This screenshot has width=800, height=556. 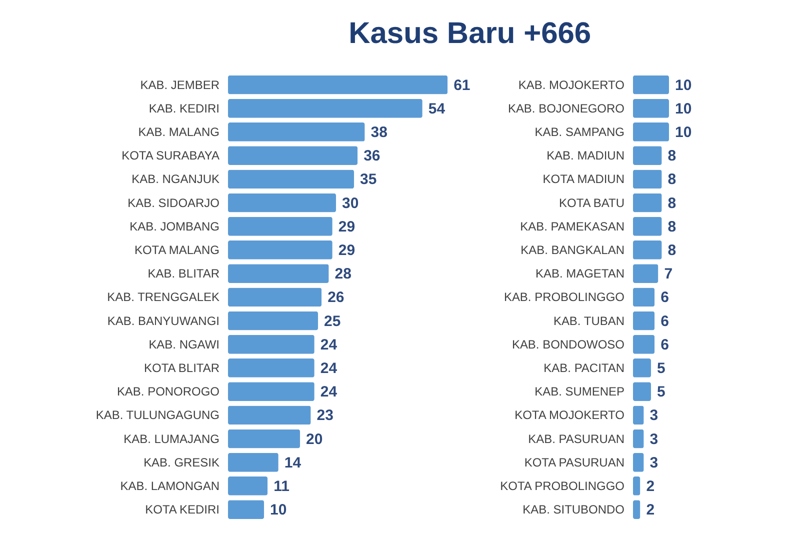 I want to click on y-tick-label: KAB. NGANJUK, so click(x=176, y=179).